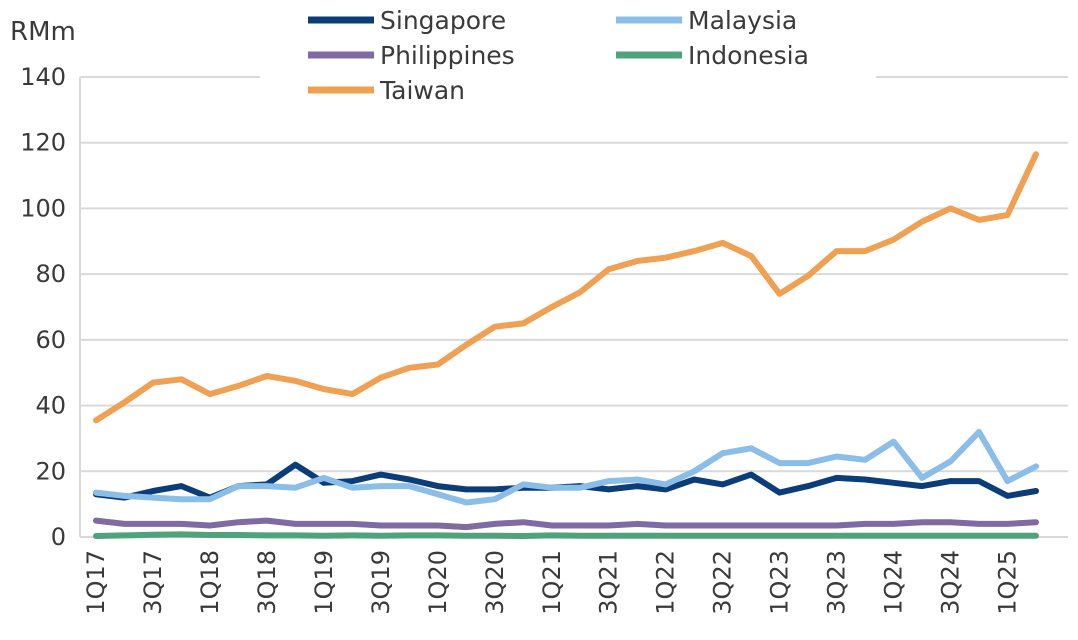  What do you see at coordinates (324, 582) in the screenshot?
I see `x-tick-label: 1Q19` at bounding box center [324, 582].